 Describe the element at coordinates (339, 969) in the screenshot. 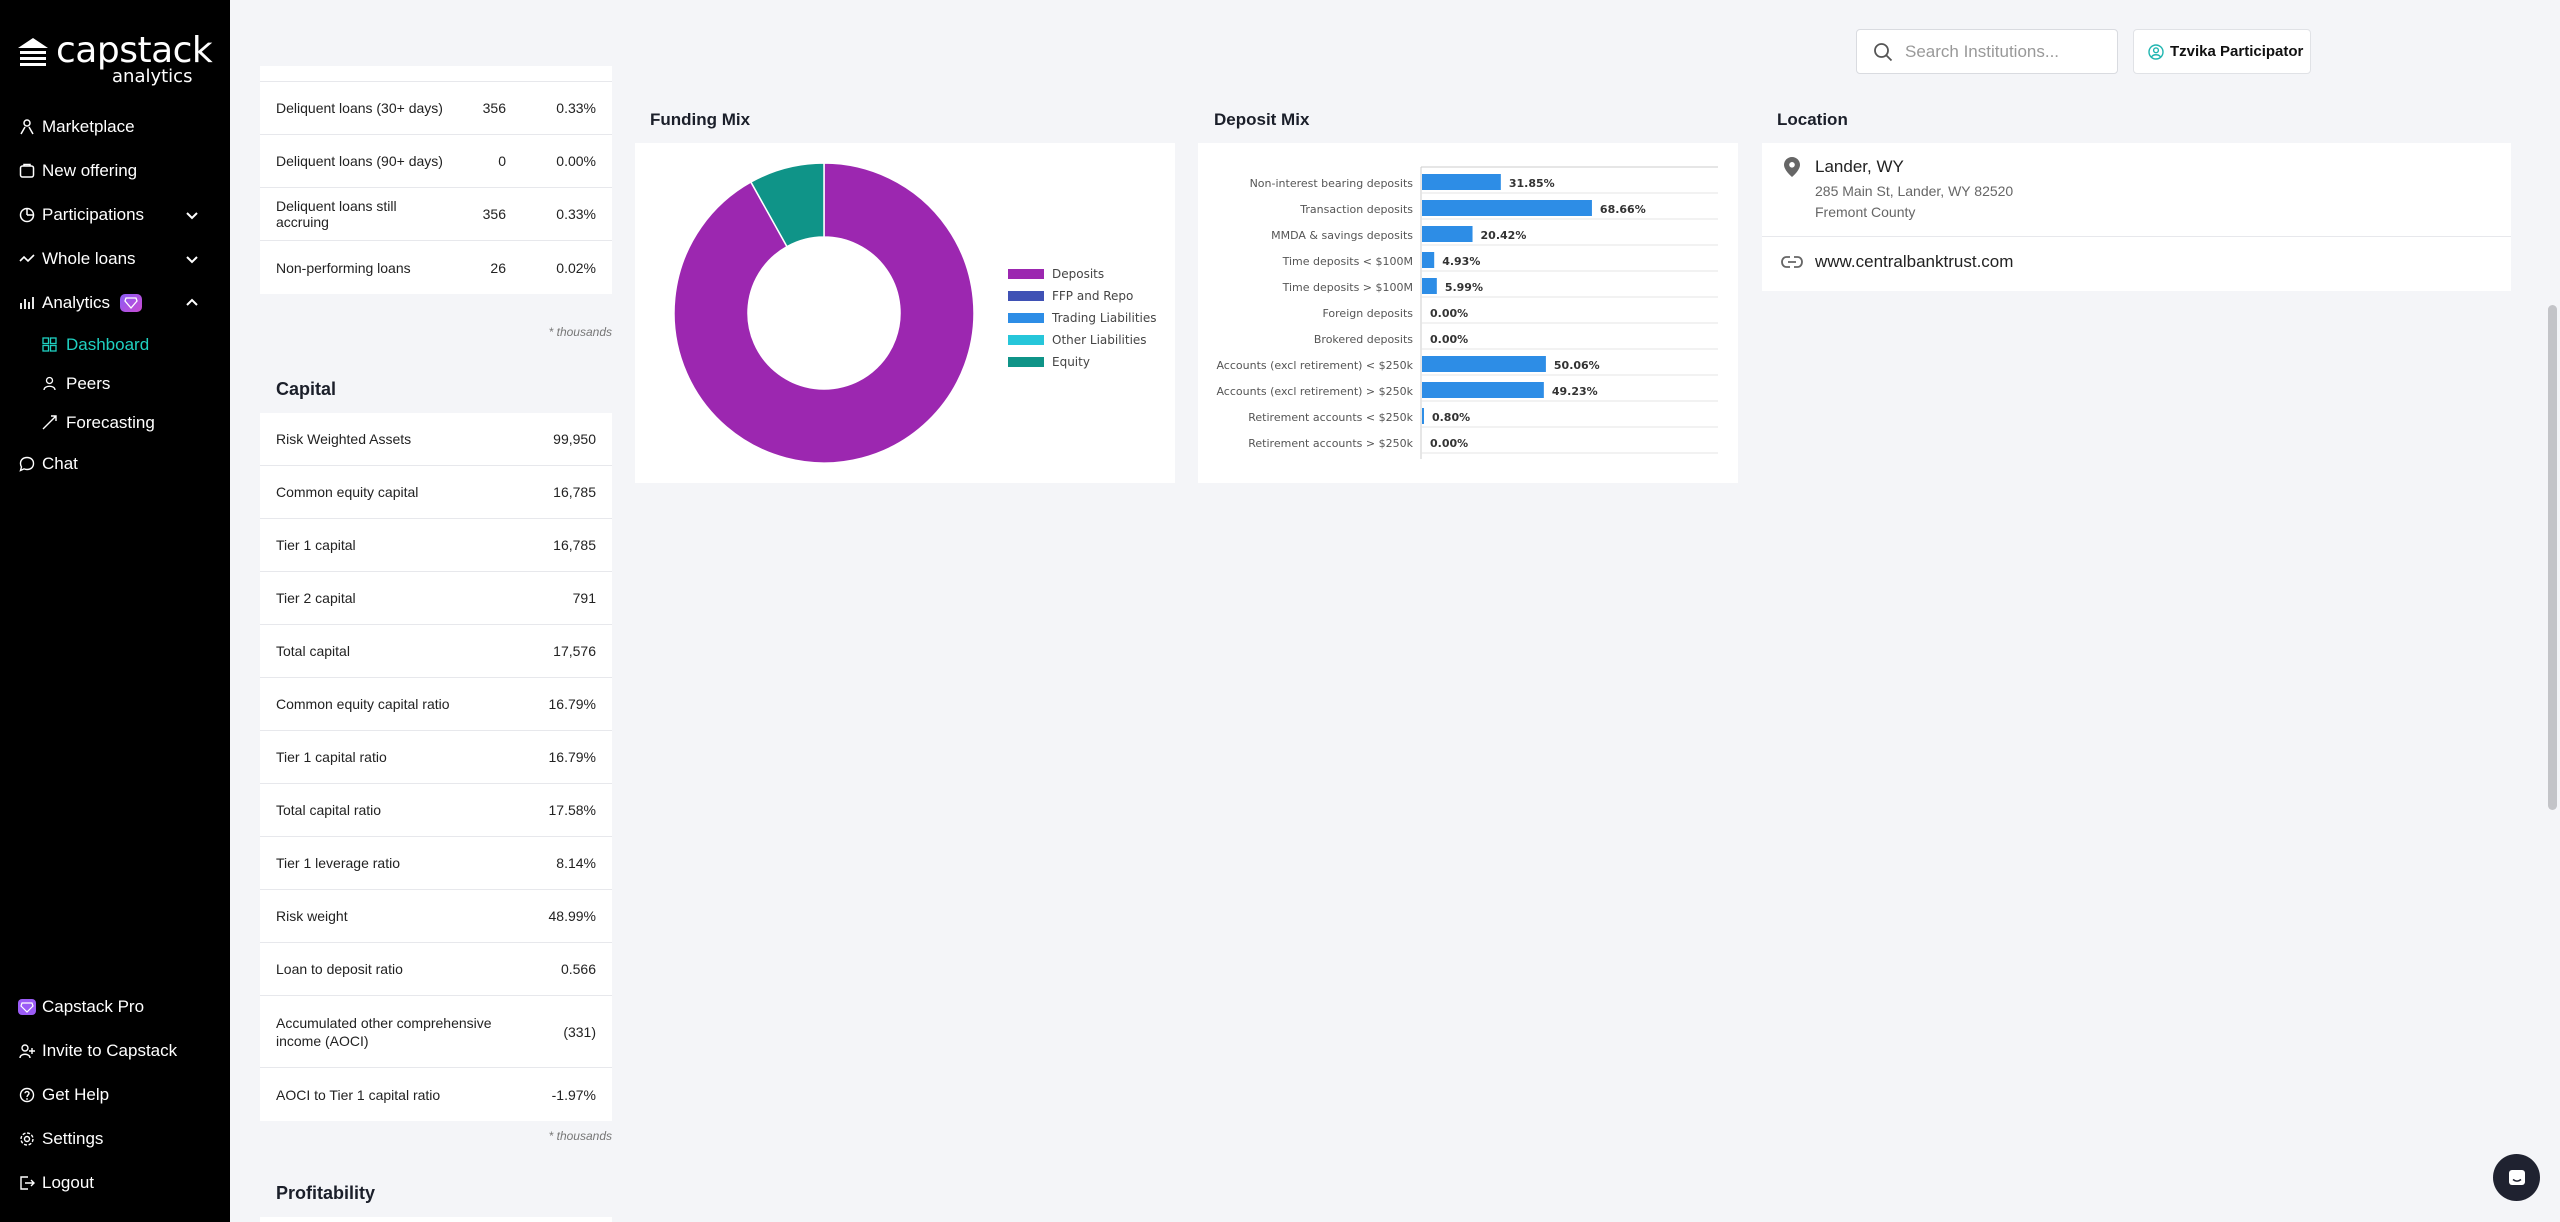

I see `metric-label: Loan to deposit ratio` at that location.